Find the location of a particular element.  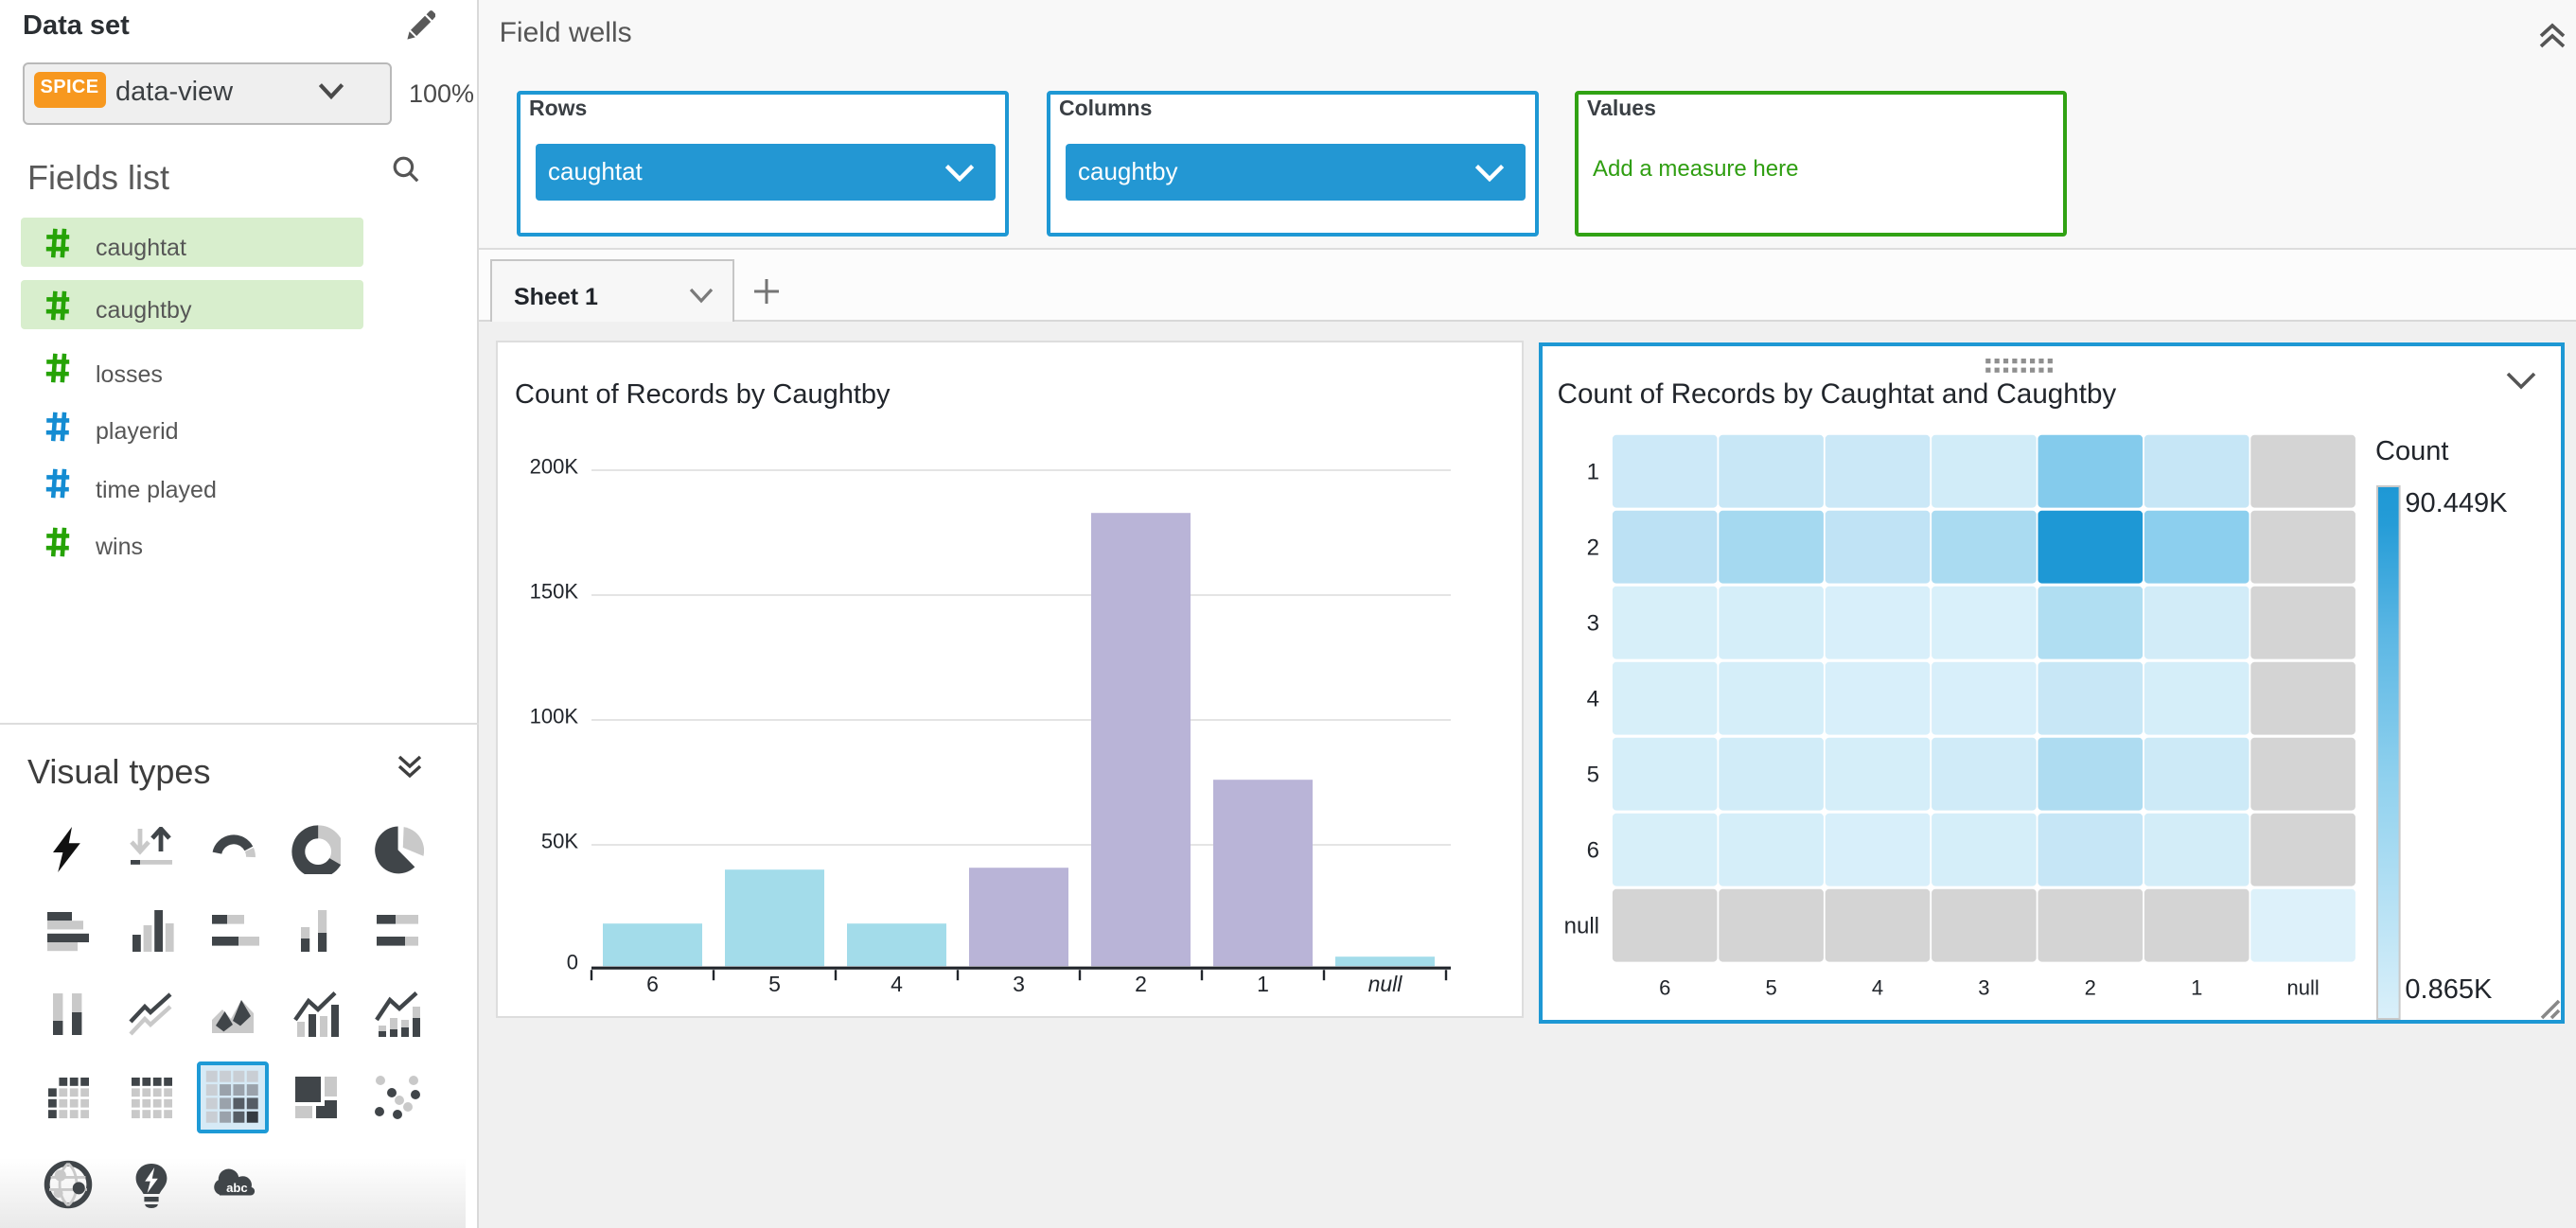

svg-text: 90.449K is located at coordinates (2455, 503).